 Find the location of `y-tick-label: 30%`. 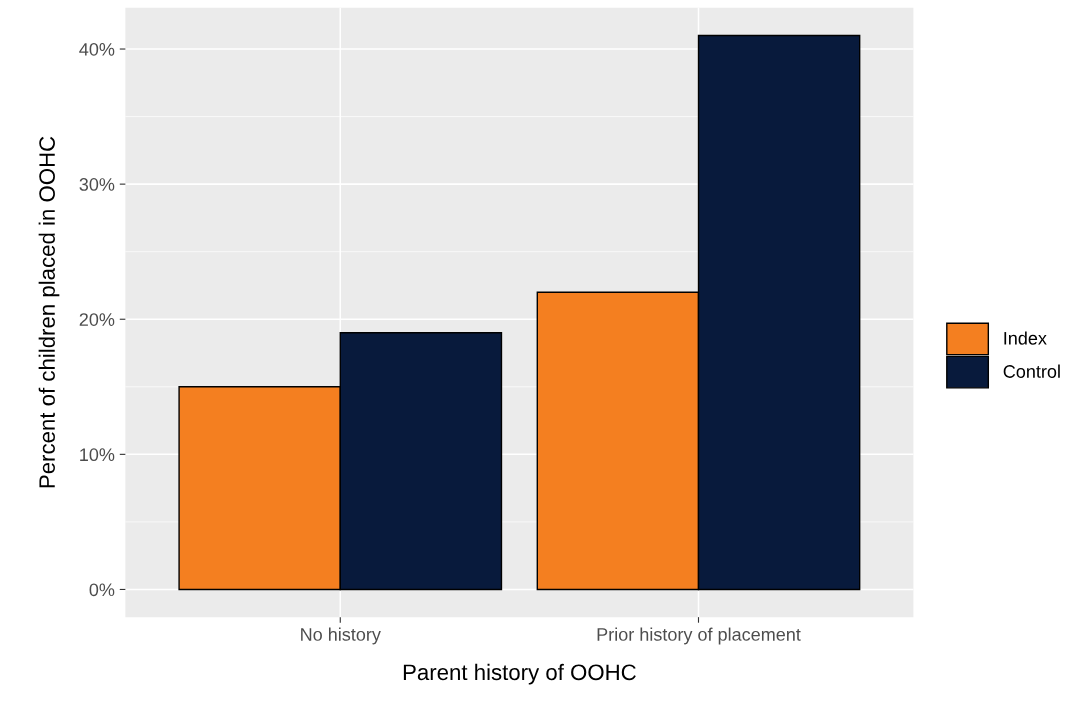

y-tick-label: 30% is located at coordinates (97, 184).